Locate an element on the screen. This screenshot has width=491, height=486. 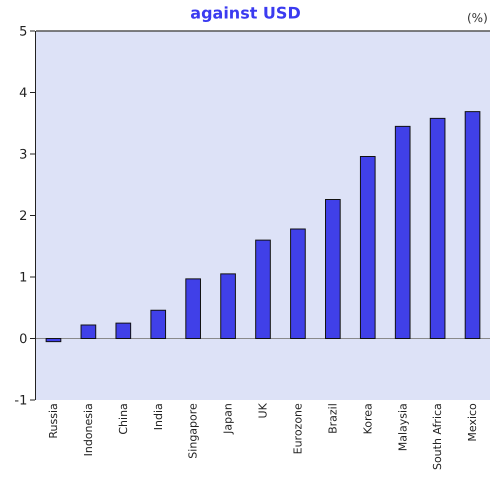
x-tick-label: Singapore is located at coordinates (193, 430).